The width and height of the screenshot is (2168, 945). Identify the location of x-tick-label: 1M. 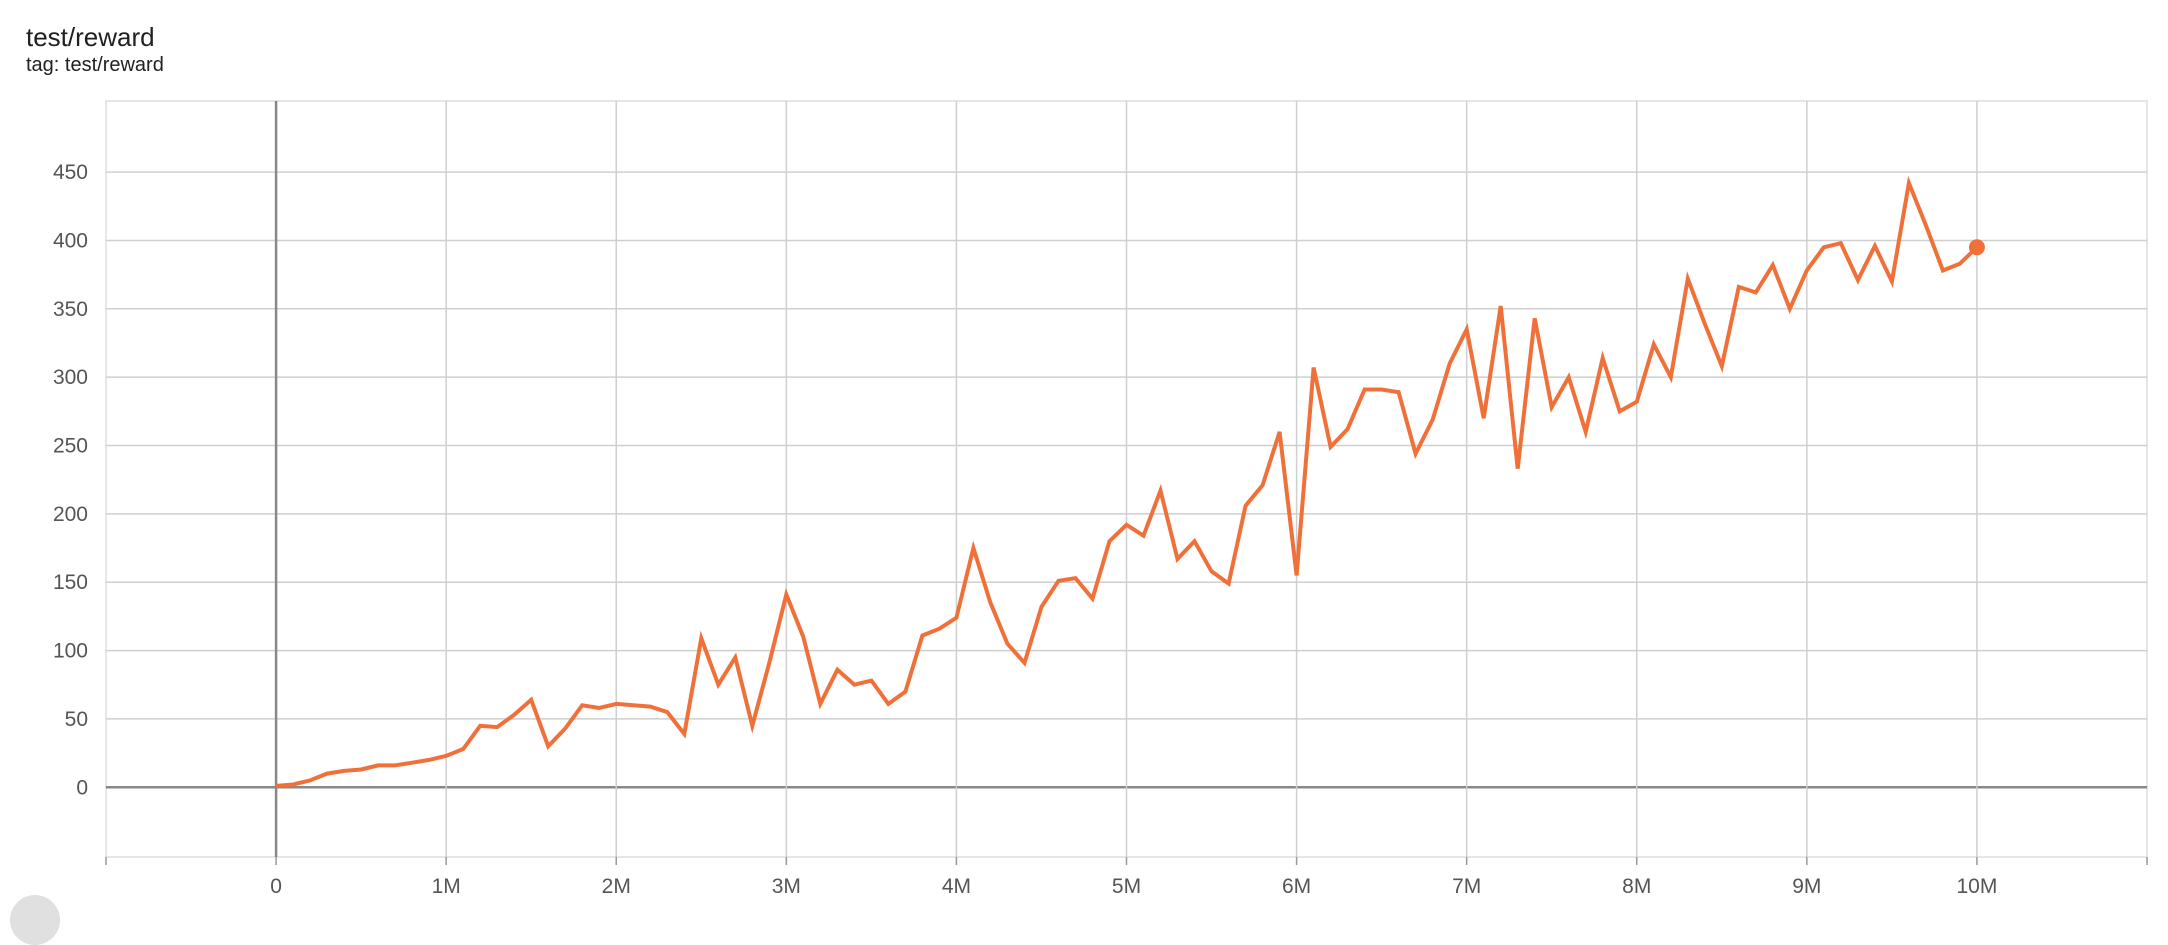
(446, 886).